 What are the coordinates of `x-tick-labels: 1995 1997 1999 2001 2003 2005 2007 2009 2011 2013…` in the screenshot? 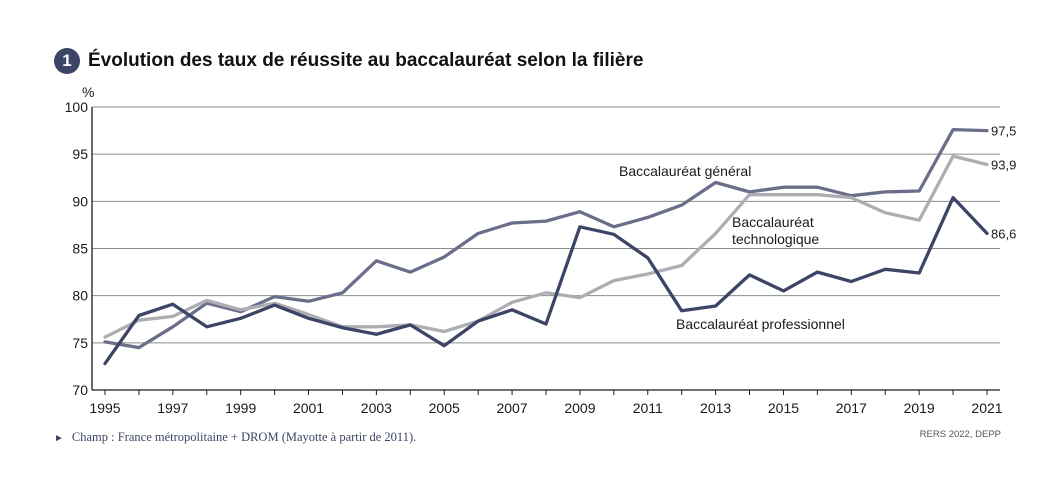 It's located at (545, 408).